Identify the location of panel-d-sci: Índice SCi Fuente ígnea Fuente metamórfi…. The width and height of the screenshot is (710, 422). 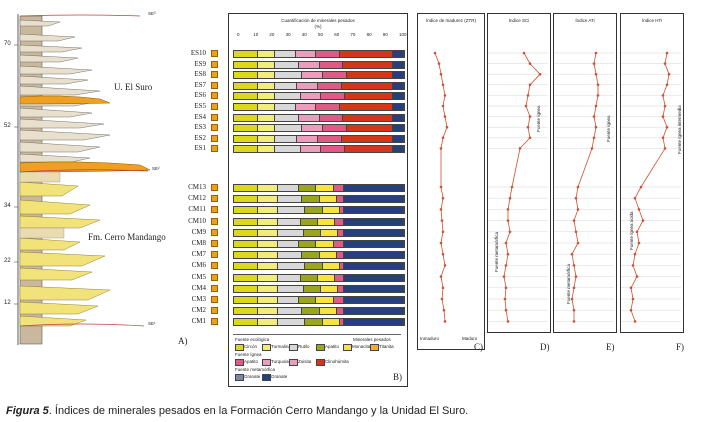
(519, 173).